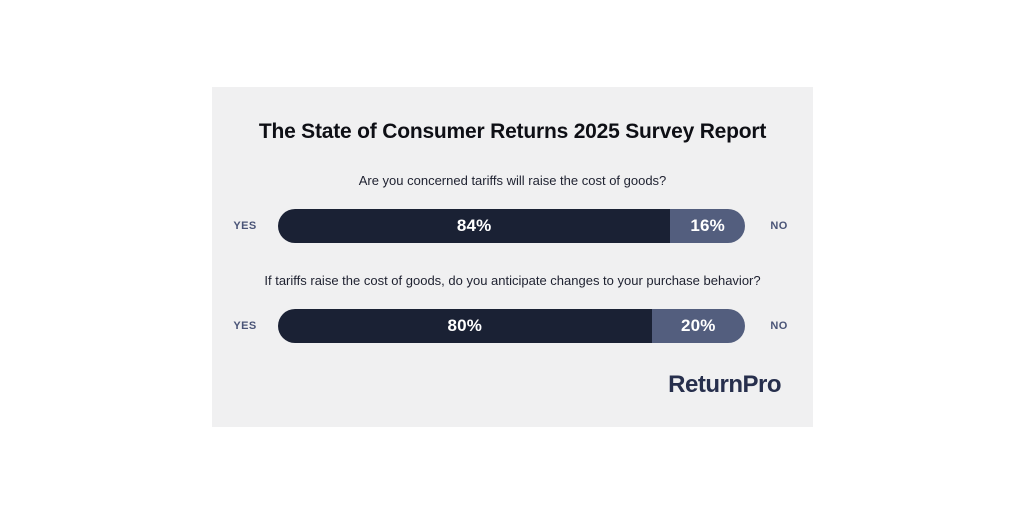 Image resolution: width=1024 pixels, height=512 pixels. What do you see at coordinates (245, 226) in the screenshot?
I see `question-1-yes-label: YES` at bounding box center [245, 226].